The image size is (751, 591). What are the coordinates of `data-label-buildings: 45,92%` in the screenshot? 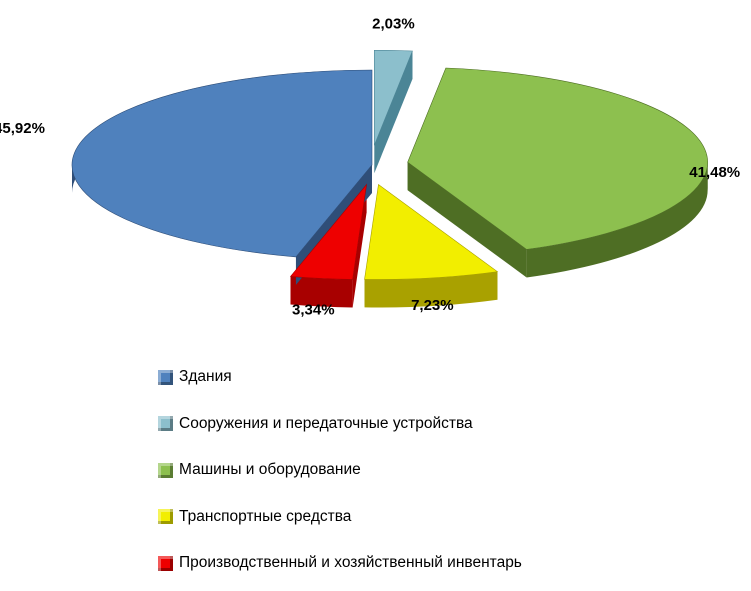 It's located at (22, 128).